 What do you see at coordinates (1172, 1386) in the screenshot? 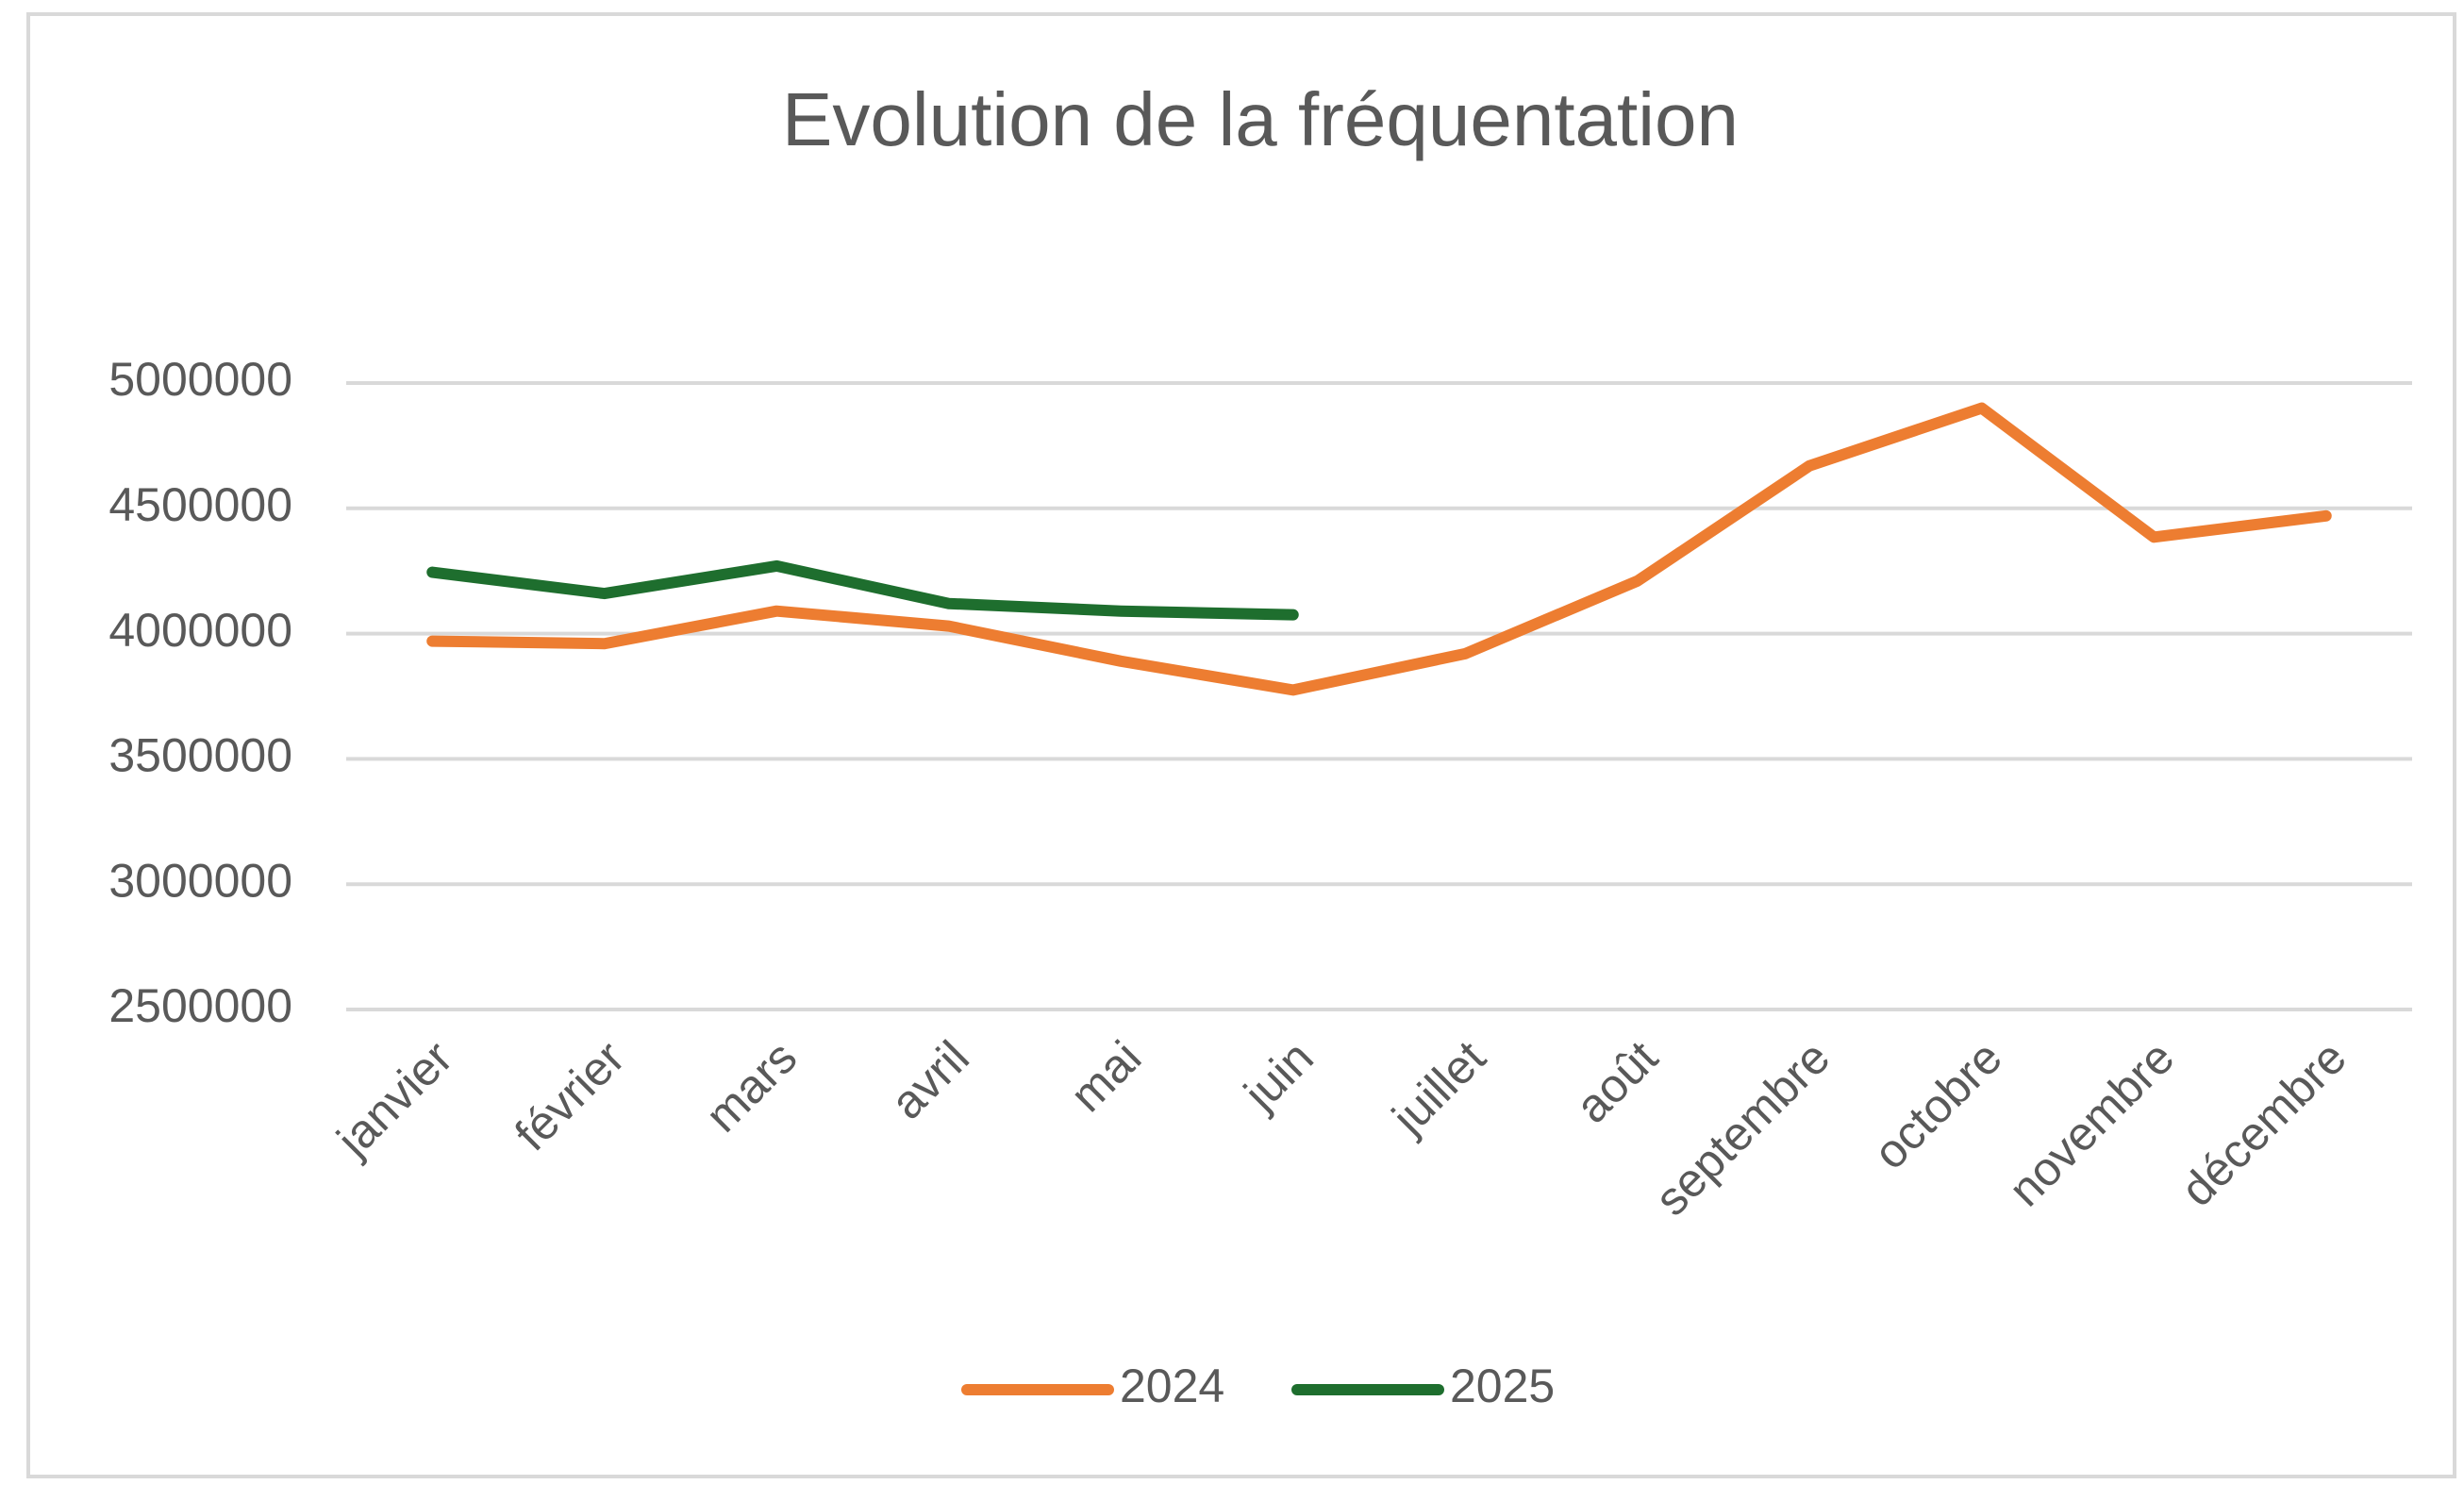
I see `legend-label: 2024` at bounding box center [1172, 1386].